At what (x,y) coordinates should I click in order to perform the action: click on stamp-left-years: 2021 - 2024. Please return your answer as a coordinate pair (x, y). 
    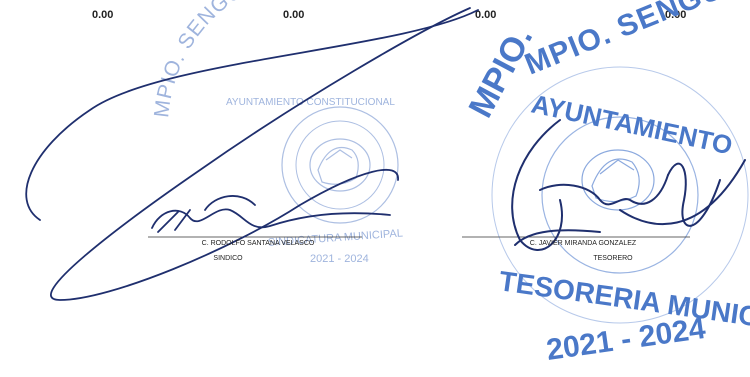
    Looking at the image, I should click on (339, 259).